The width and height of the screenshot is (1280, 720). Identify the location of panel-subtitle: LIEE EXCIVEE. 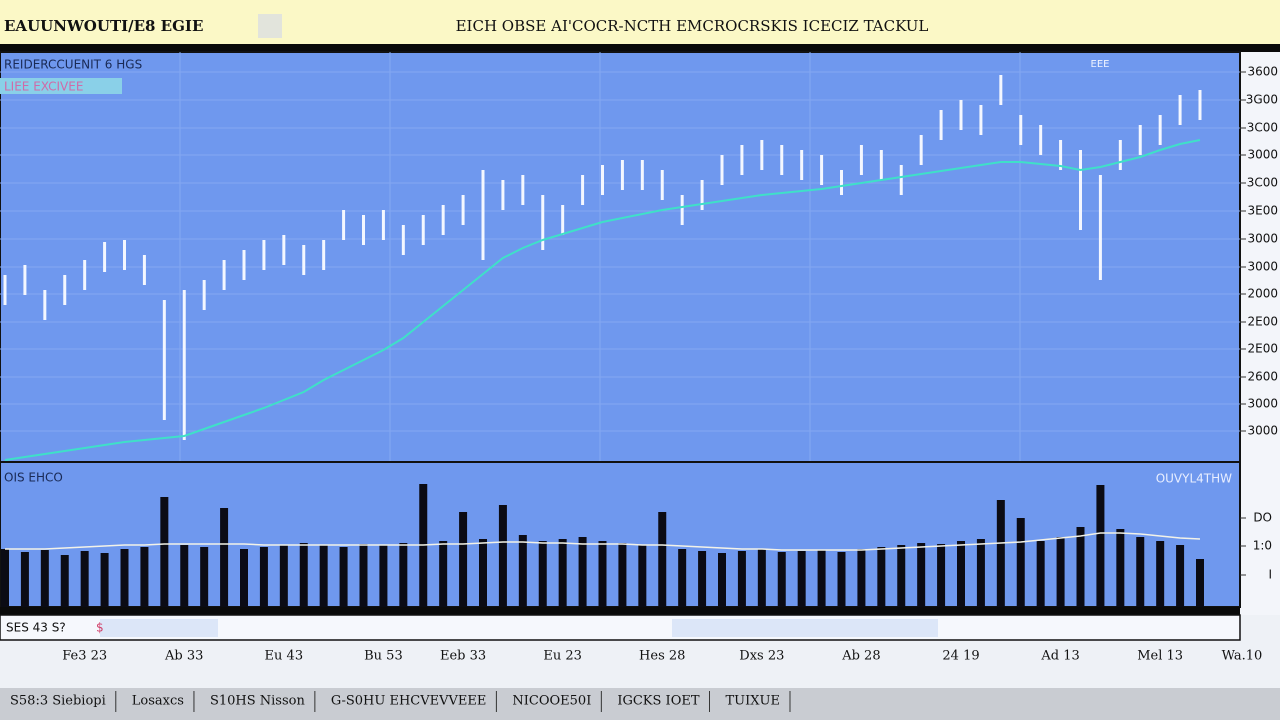
(43, 87).